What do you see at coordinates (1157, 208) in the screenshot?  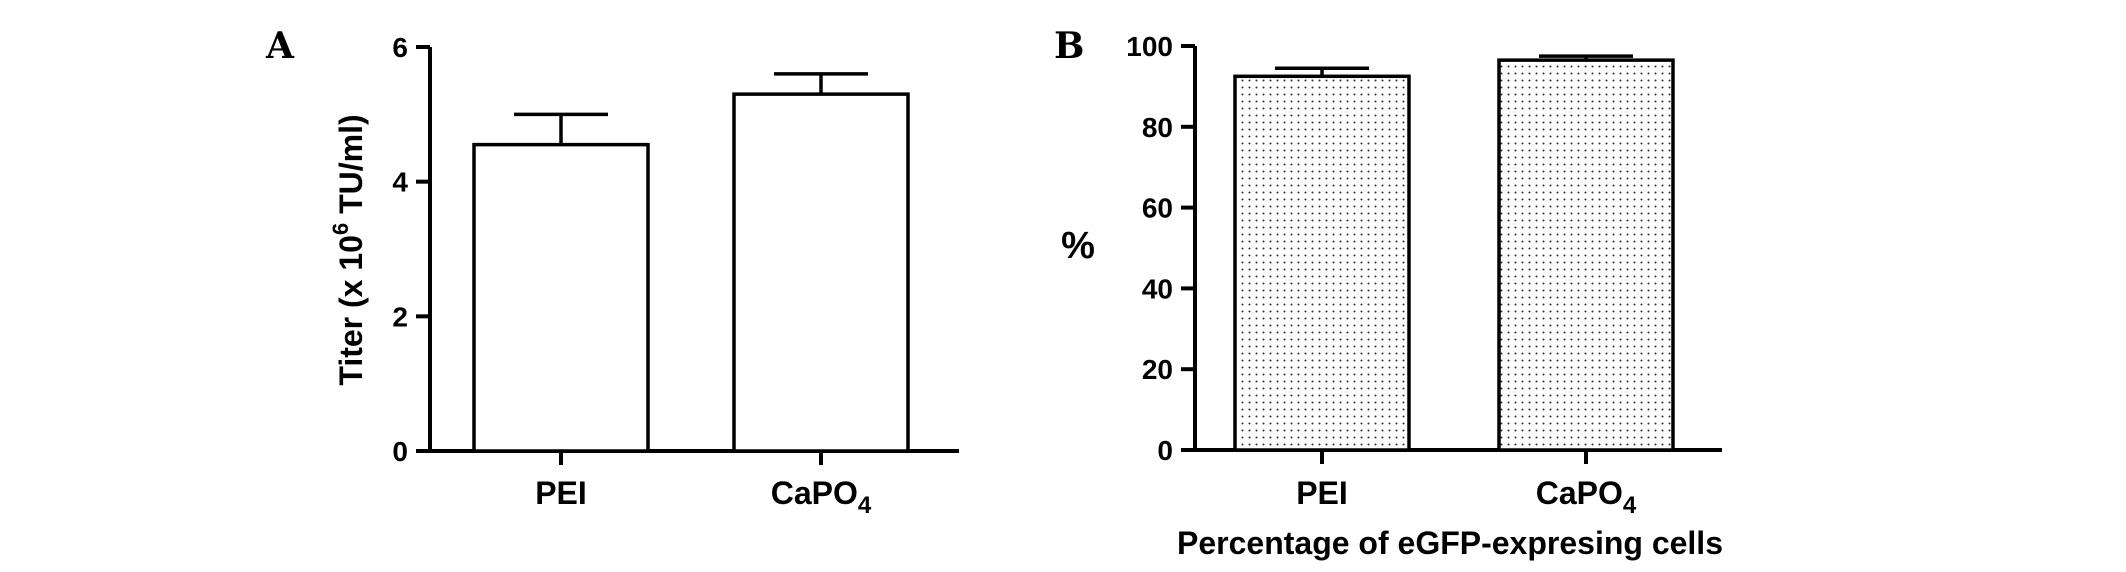 I see `y-tick-label: 60` at bounding box center [1157, 208].